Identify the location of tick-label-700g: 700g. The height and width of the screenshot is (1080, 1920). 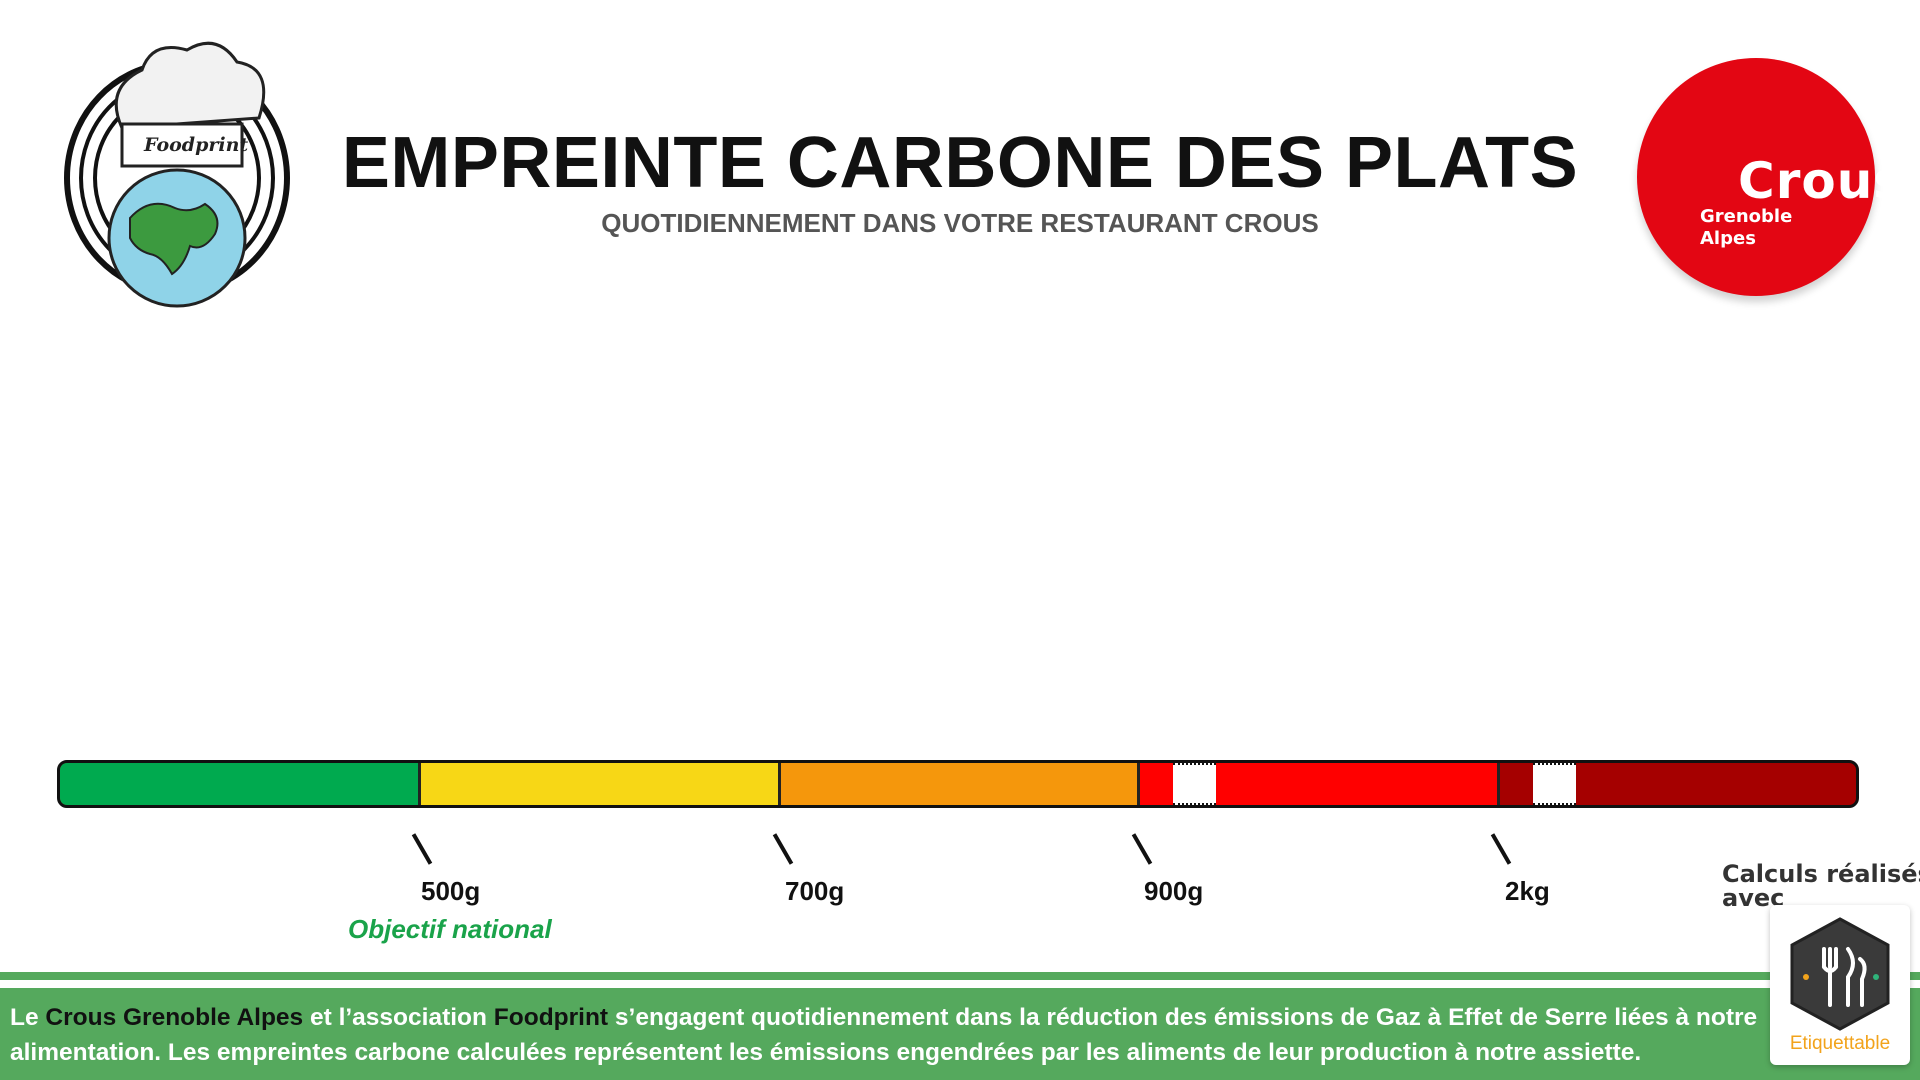
(815, 891).